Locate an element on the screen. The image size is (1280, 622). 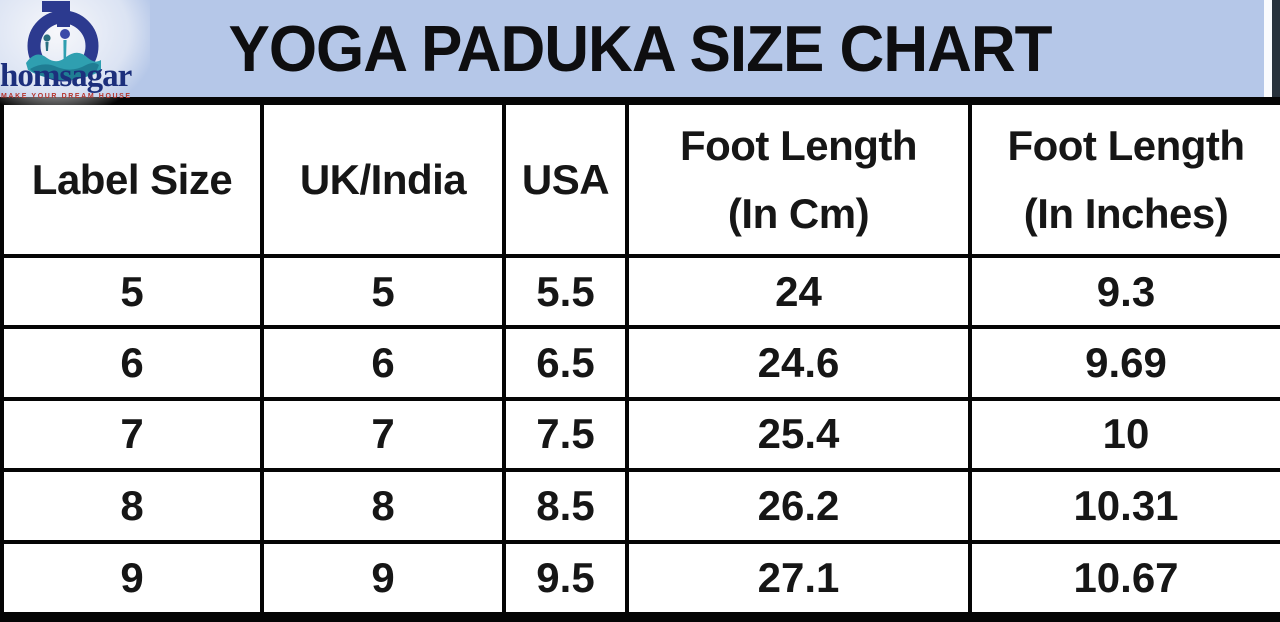
cell-foot-cm: 24 is located at coordinates (798, 291).